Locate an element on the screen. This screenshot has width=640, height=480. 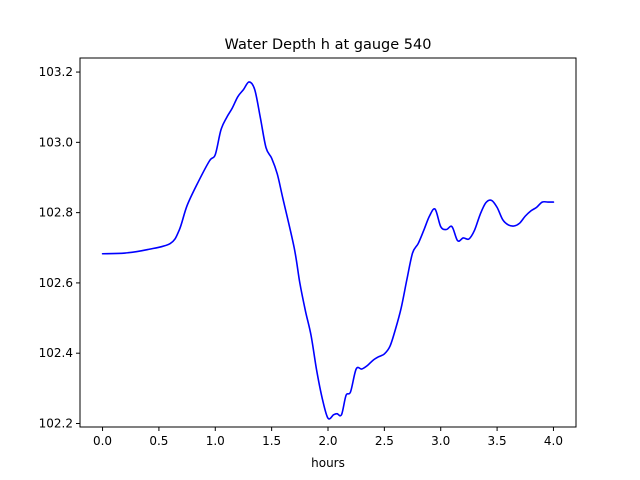
x-tick-label: 1.0 is located at coordinates (215, 441).